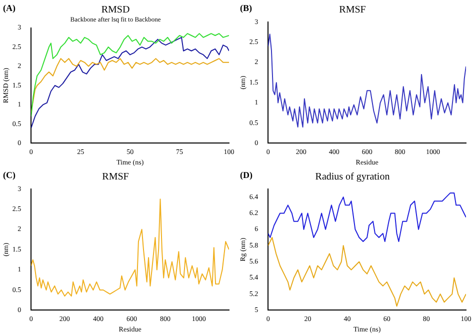 Image resolution: width=474 pixels, height=334 pixels. Describe the element at coordinates (246, 7) in the screenshot. I see `text: (B)` at that location.